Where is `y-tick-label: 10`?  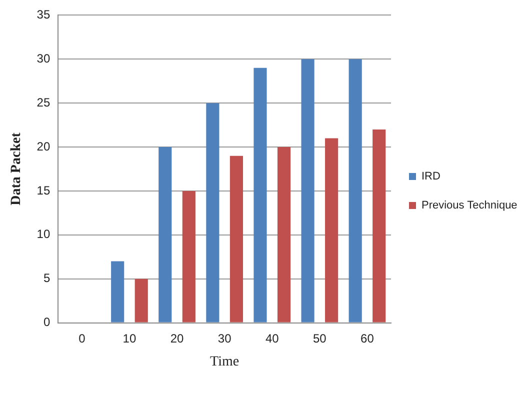 y-tick-label: 10 is located at coordinates (43, 234).